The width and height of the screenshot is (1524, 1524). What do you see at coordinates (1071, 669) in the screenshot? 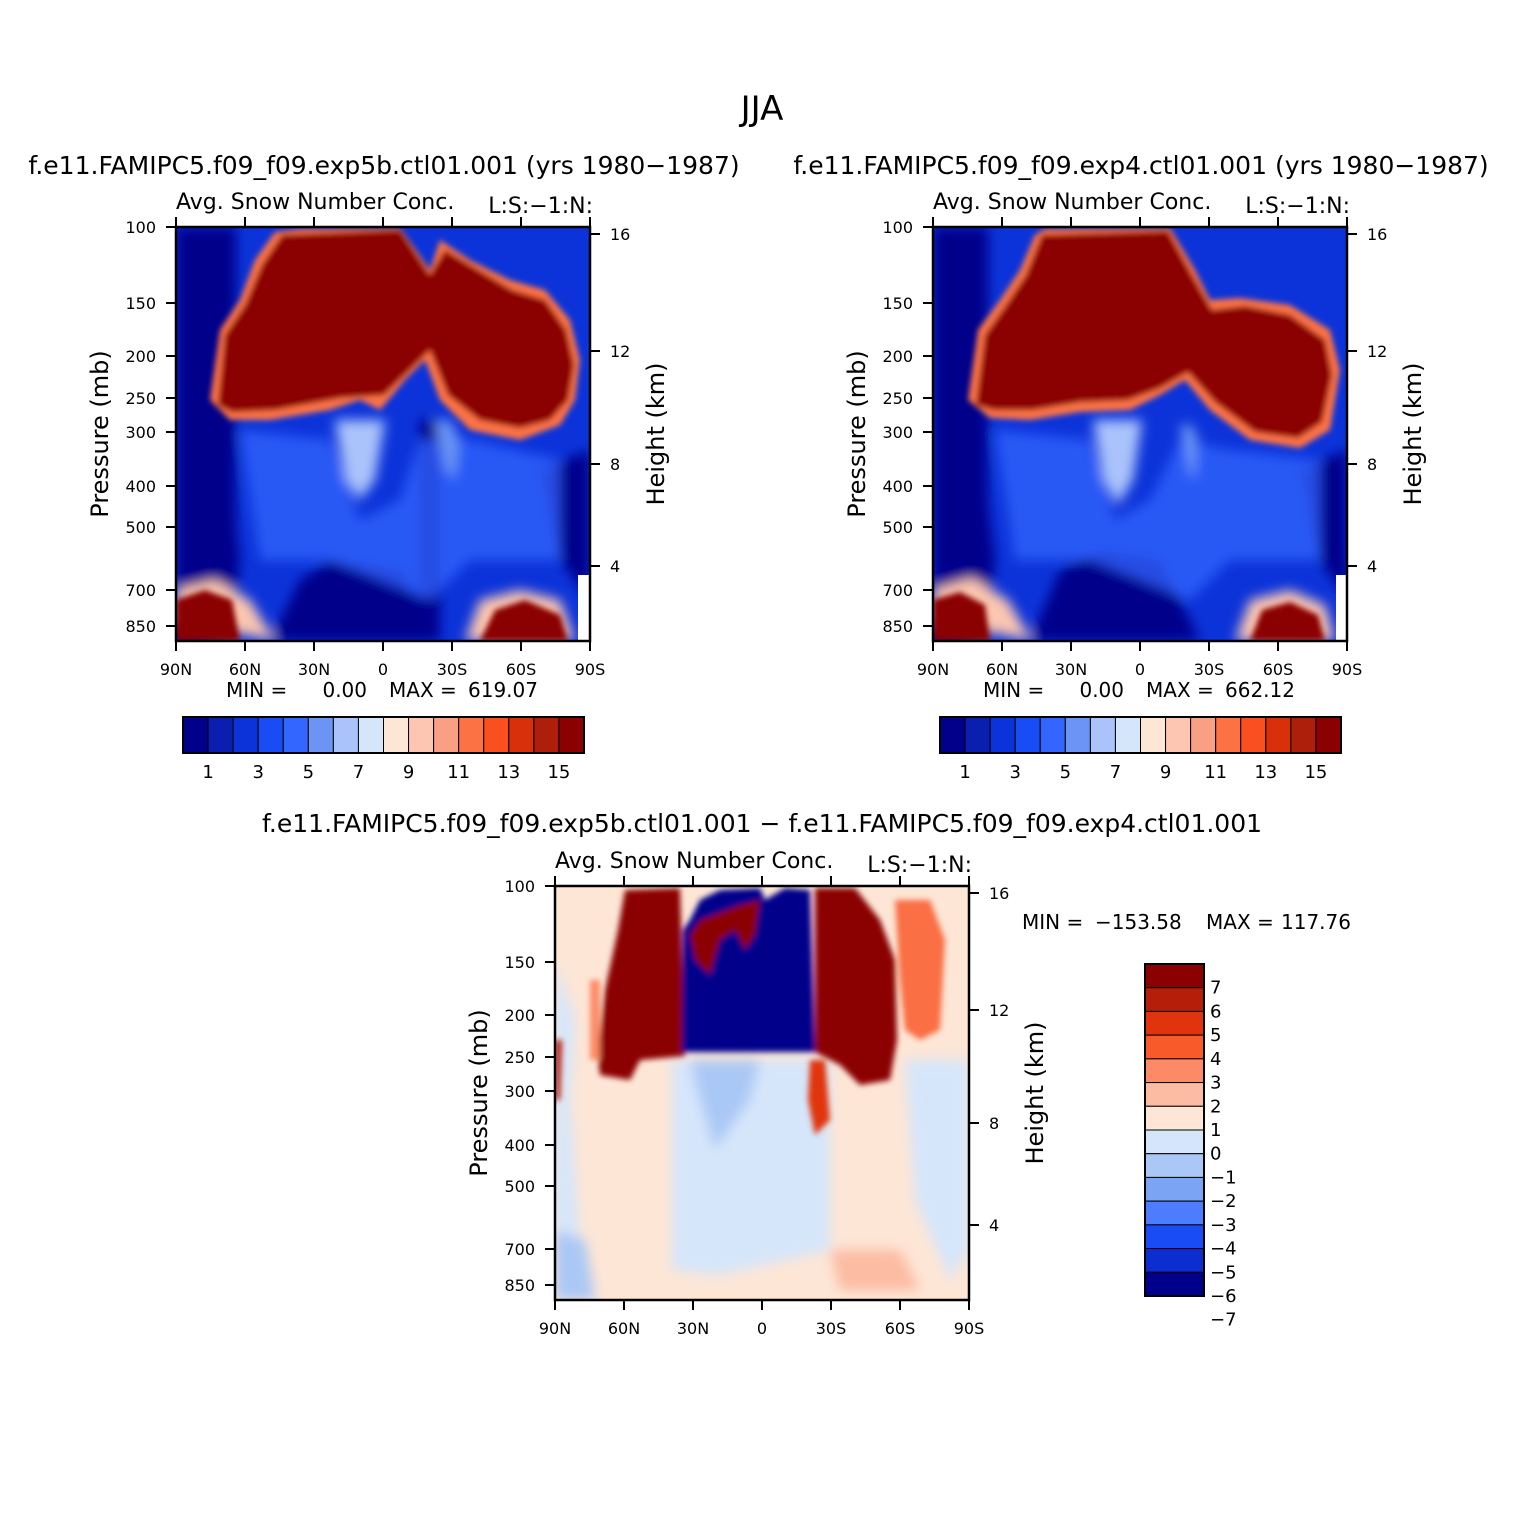
I see `panel-2-xtick: 30N` at bounding box center [1071, 669].